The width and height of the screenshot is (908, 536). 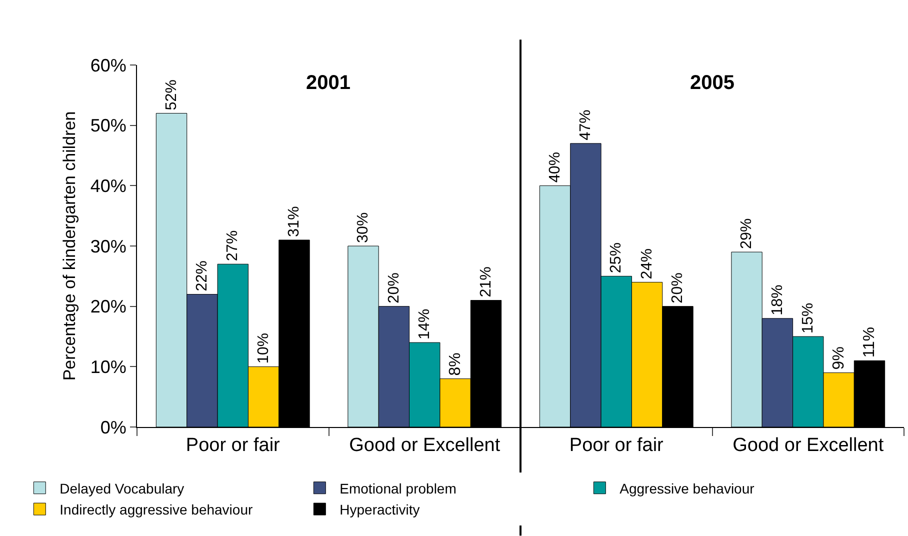 What do you see at coordinates (202, 276) in the screenshot?
I see `data-label: 22%` at bounding box center [202, 276].